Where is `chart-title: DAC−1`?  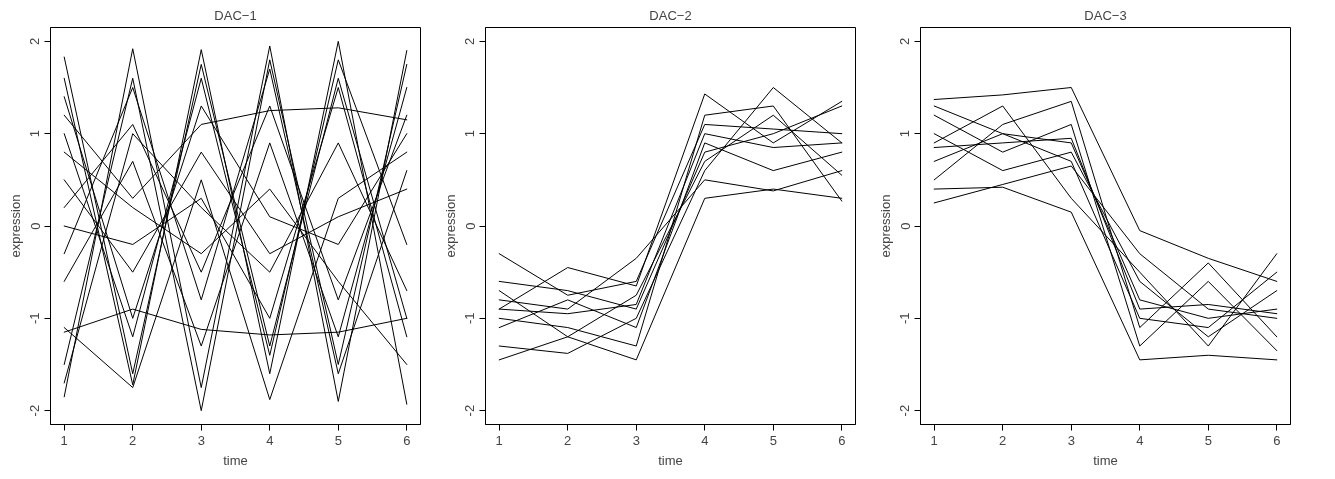
chart-title: DAC−1 is located at coordinates (235, 15).